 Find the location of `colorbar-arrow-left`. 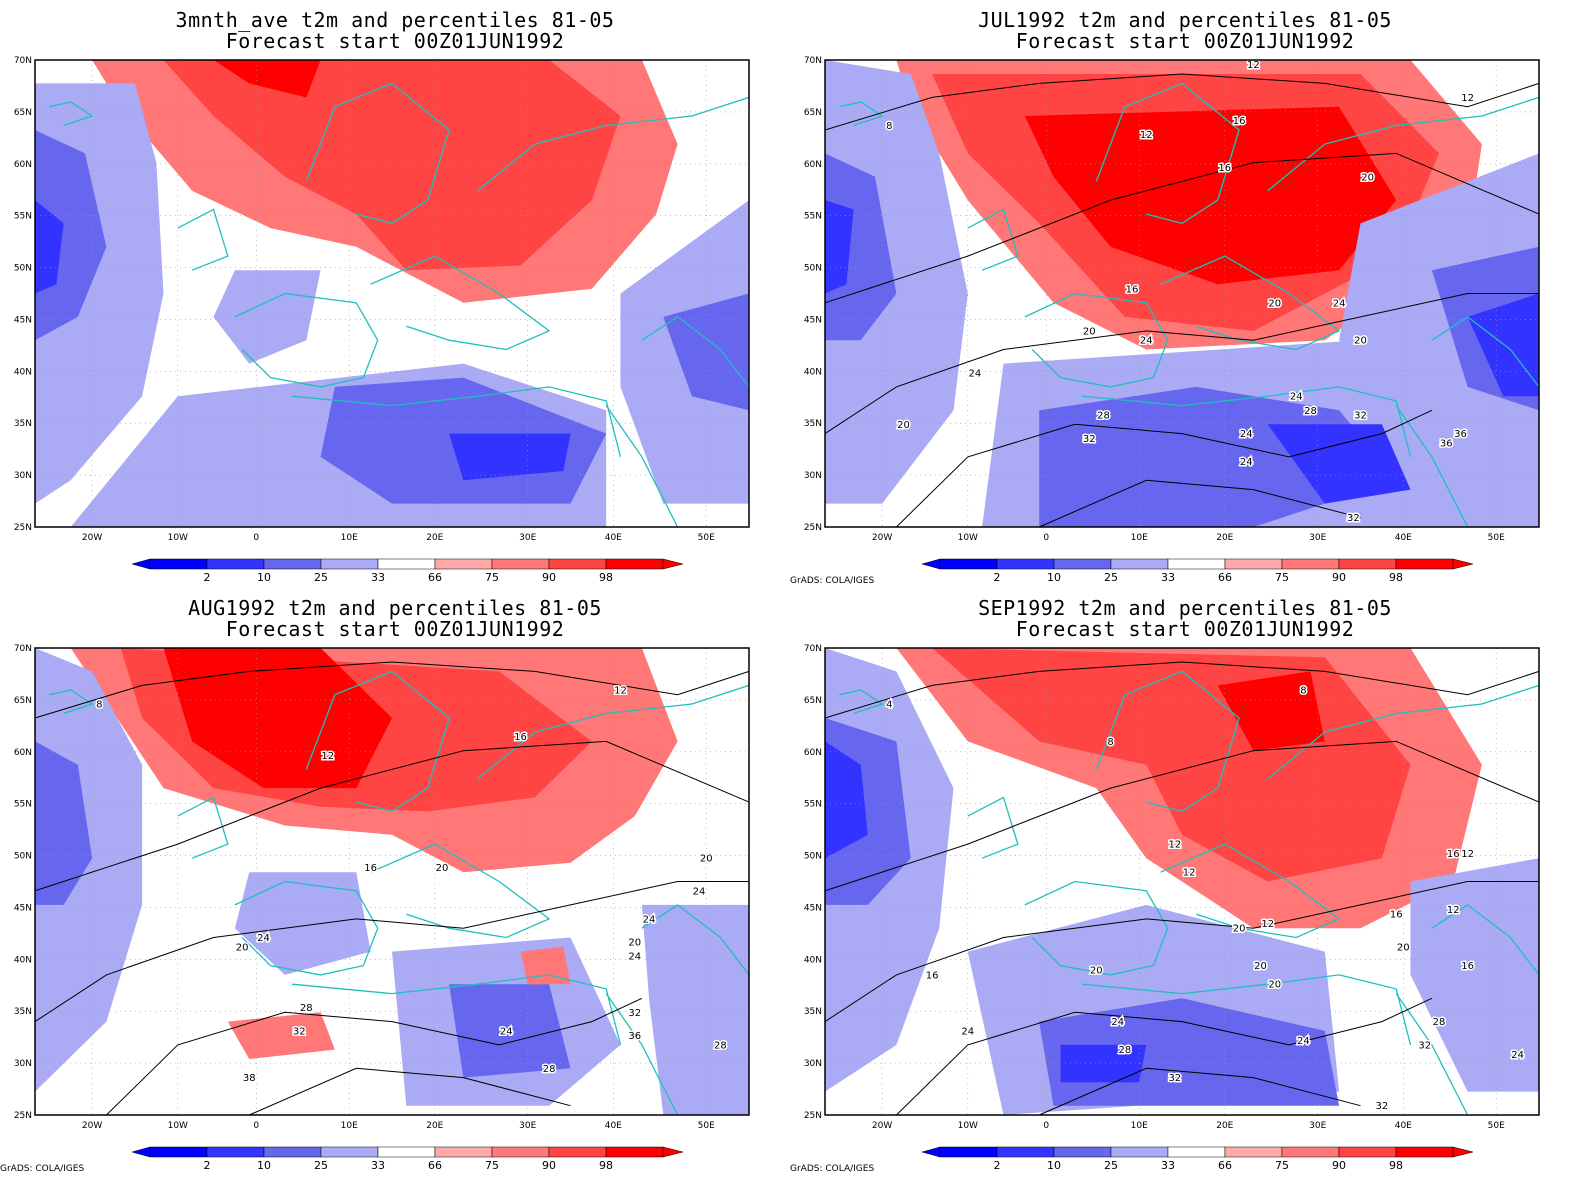

colorbar-arrow-left is located at coordinates (141, 564).